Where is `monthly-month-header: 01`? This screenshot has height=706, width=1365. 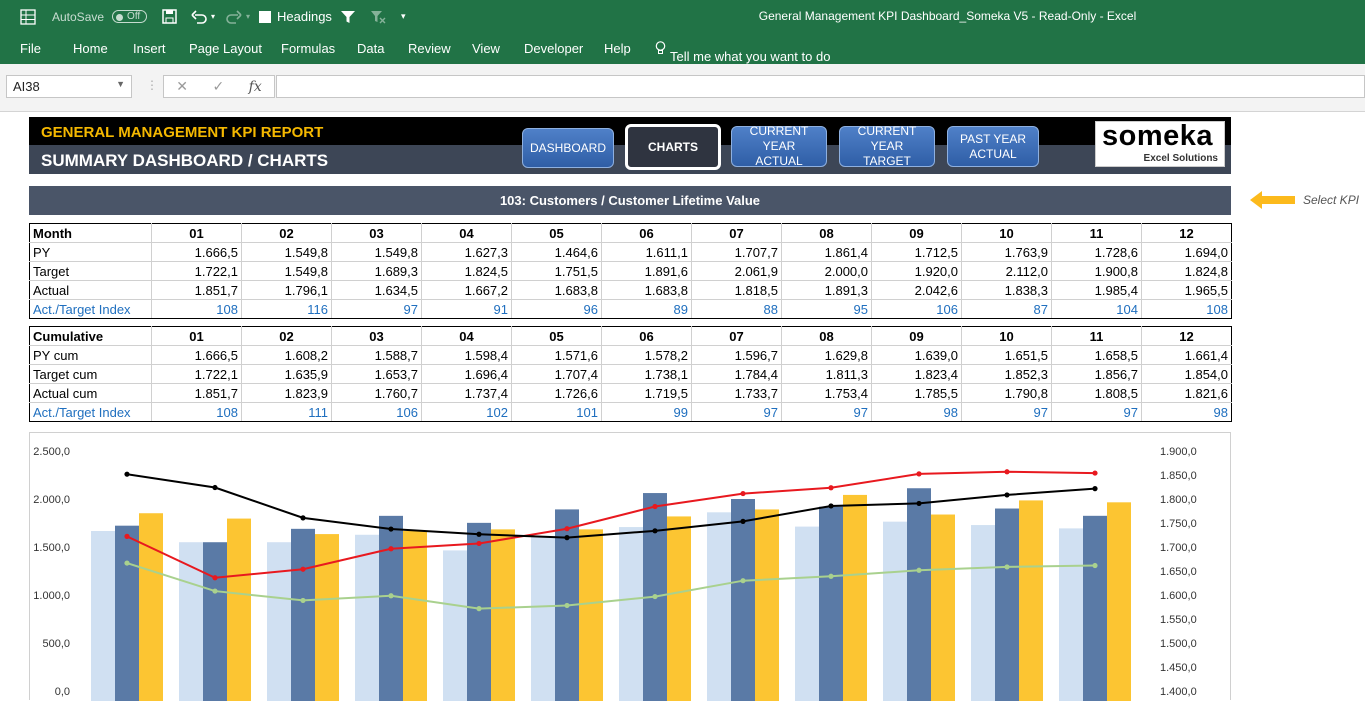 monthly-month-header: 01 is located at coordinates (196, 233).